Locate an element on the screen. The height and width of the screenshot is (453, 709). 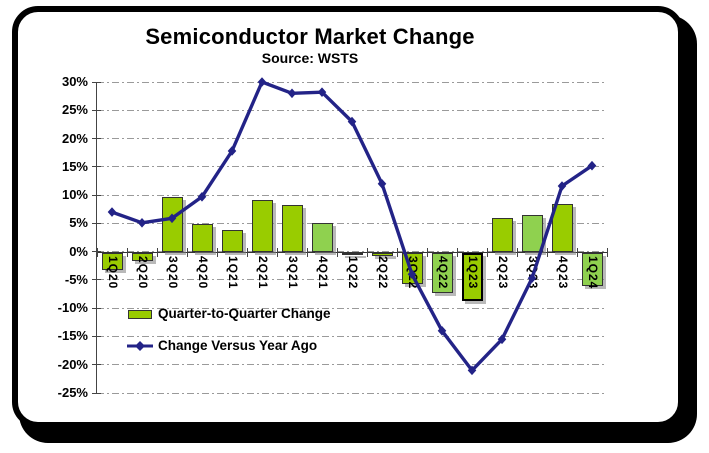
x-axis-label-4Q22: 4Q22 is located at coordinates (443, 272).